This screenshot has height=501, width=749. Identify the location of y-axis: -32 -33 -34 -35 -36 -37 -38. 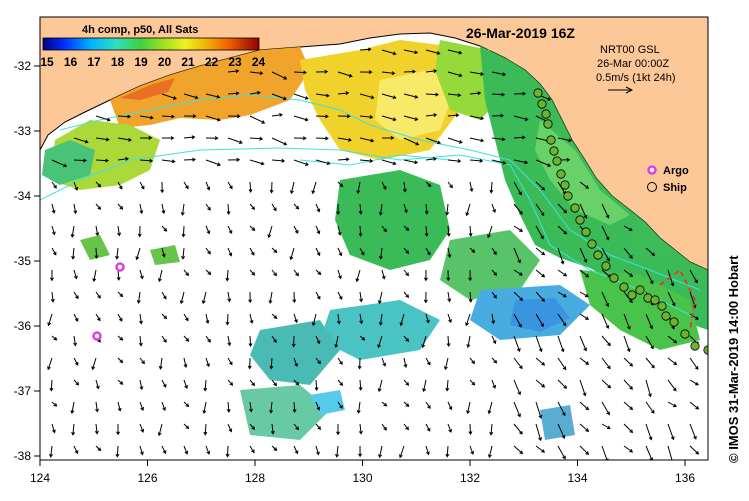
(27, 261).